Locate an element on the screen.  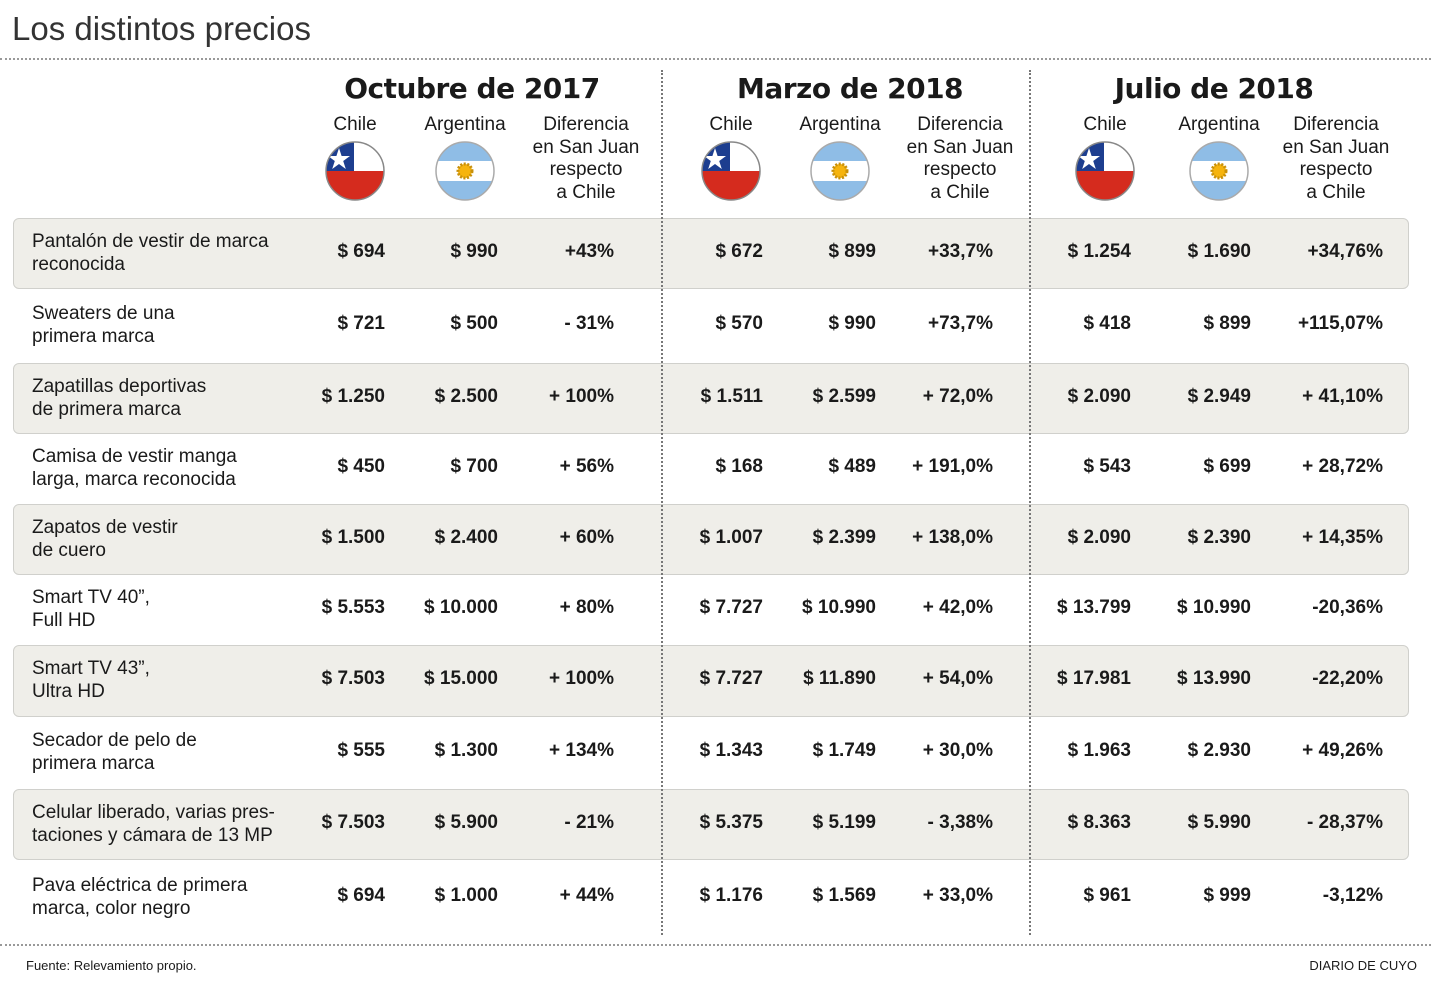
price-cell: $ 1.176 is located at coordinates (731, 895).